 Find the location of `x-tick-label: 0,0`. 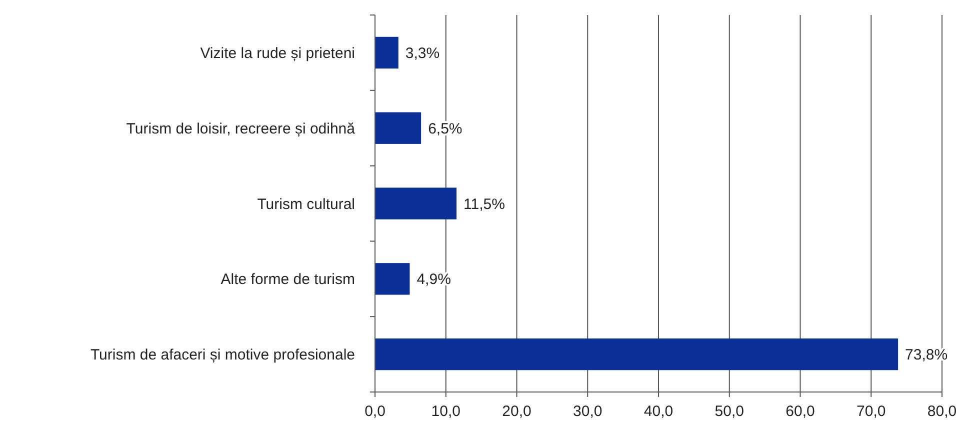

x-tick-label: 0,0 is located at coordinates (375, 411).